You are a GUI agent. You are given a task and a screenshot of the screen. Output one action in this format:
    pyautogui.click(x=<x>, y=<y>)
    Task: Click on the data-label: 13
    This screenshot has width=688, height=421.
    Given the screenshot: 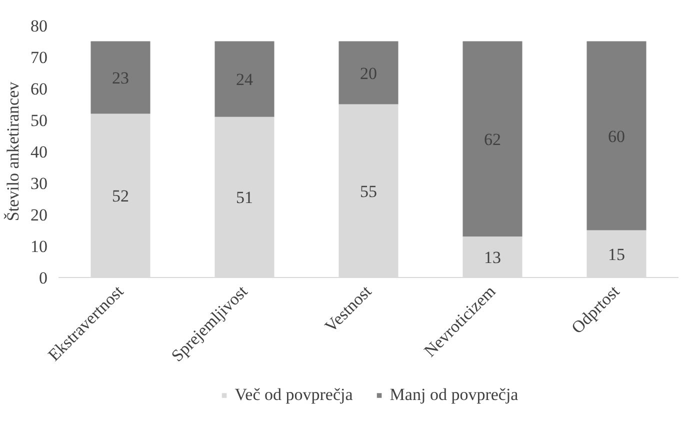 What is the action you would take?
    pyautogui.click(x=492, y=258)
    